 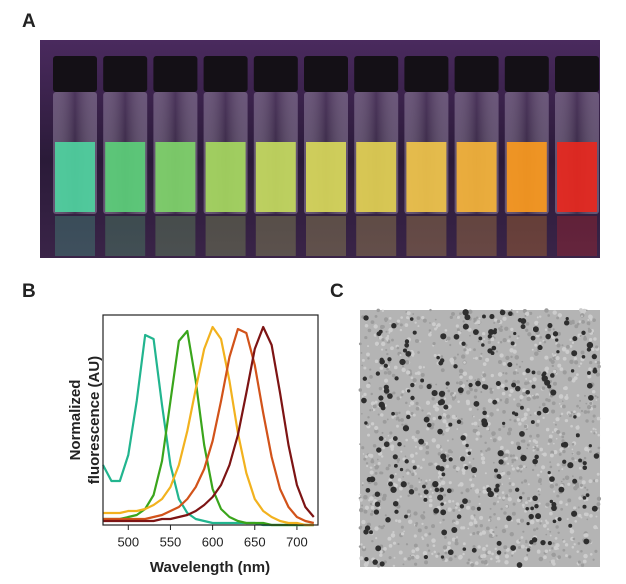 I want to click on panel-label: B, so click(x=29, y=291).